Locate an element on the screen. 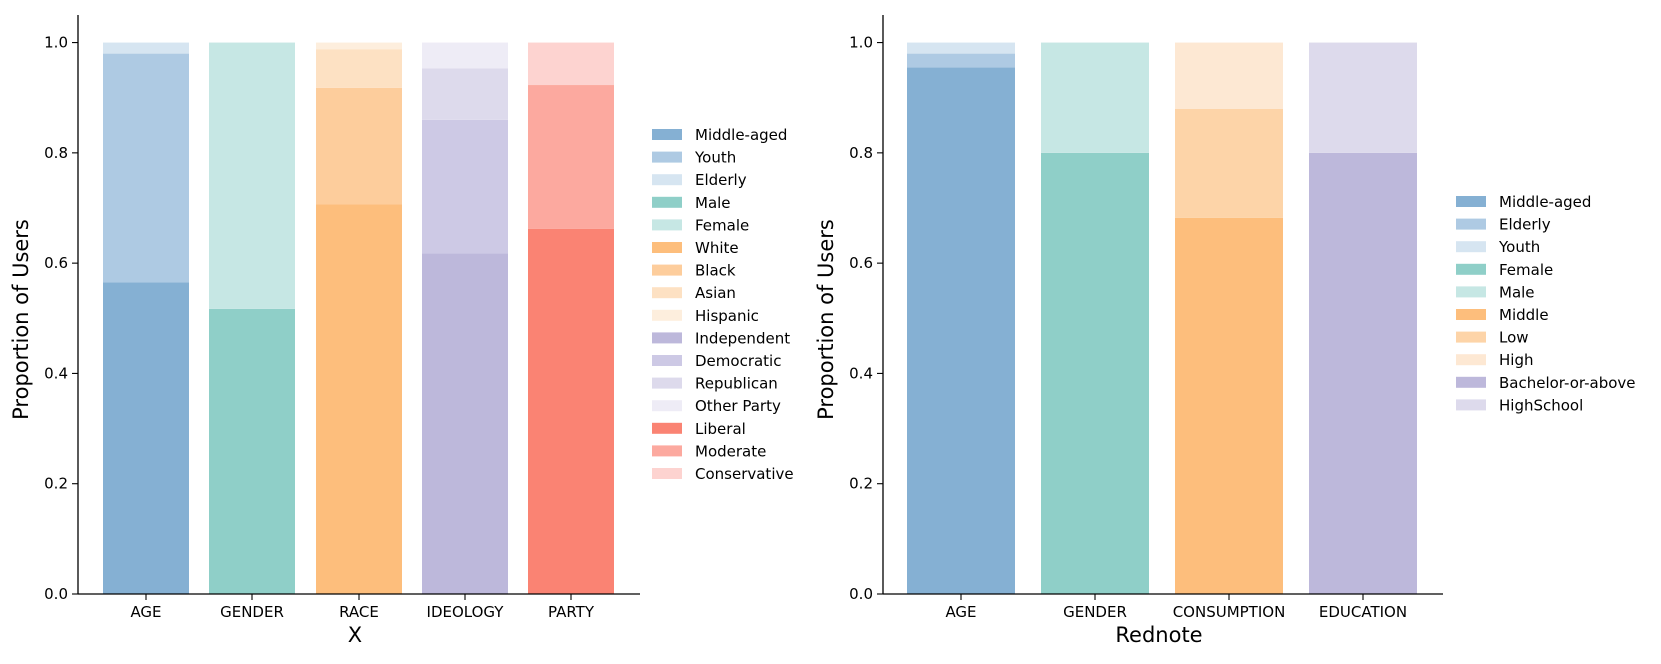 This screenshot has width=1661, height=664. x-tick-label: CONSUMPTION is located at coordinates (1229, 612).